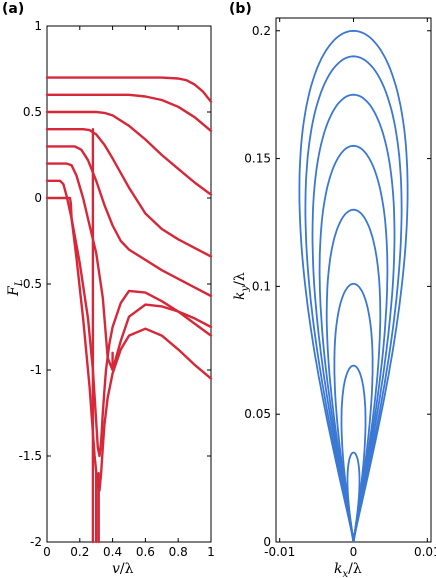 The width and height of the screenshot is (436, 578). What do you see at coordinates (145, 552) in the screenshot?
I see `x-tick-label-a: 0.6` at bounding box center [145, 552].